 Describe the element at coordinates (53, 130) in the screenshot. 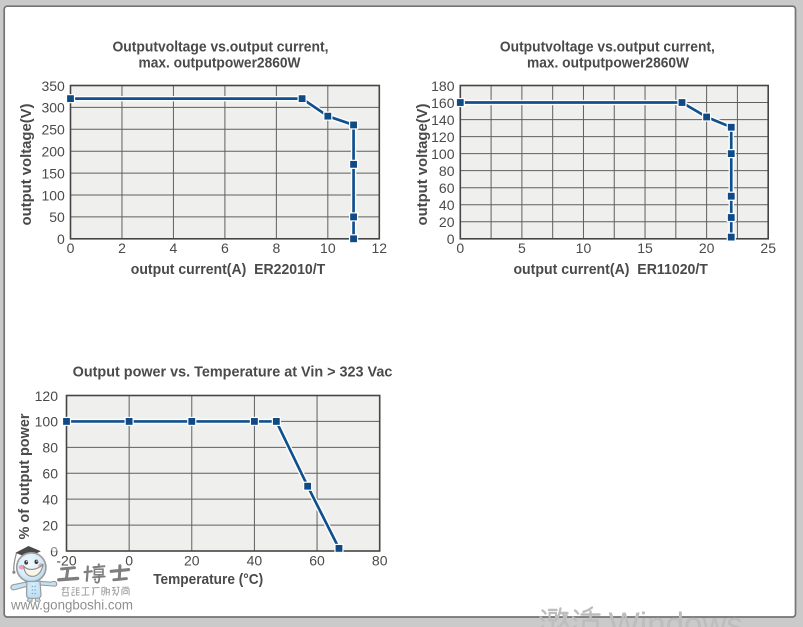

I see `svg-text: 250` at that location.